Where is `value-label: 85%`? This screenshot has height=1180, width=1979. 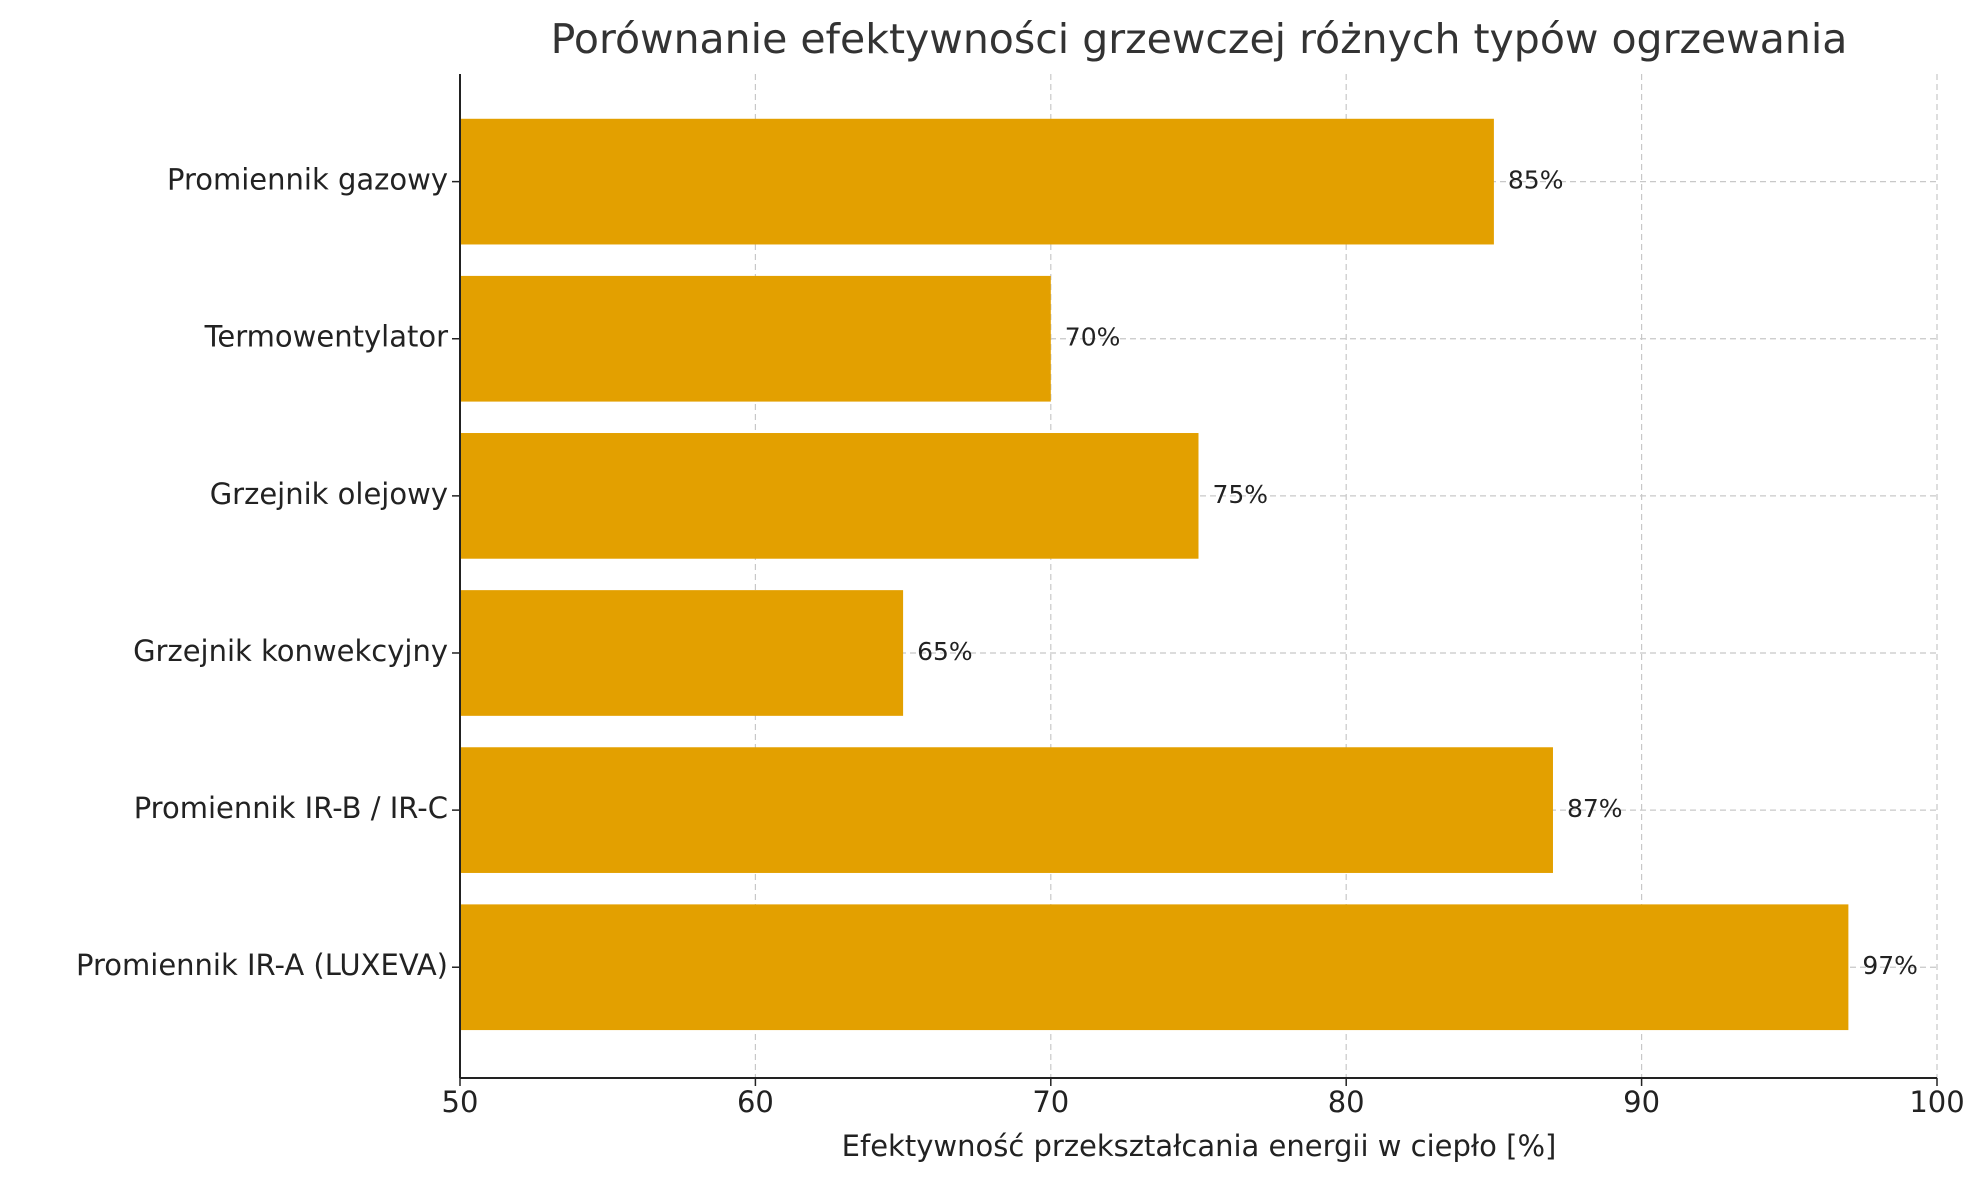 value-label: 85% is located at coordinates (1536, 180).